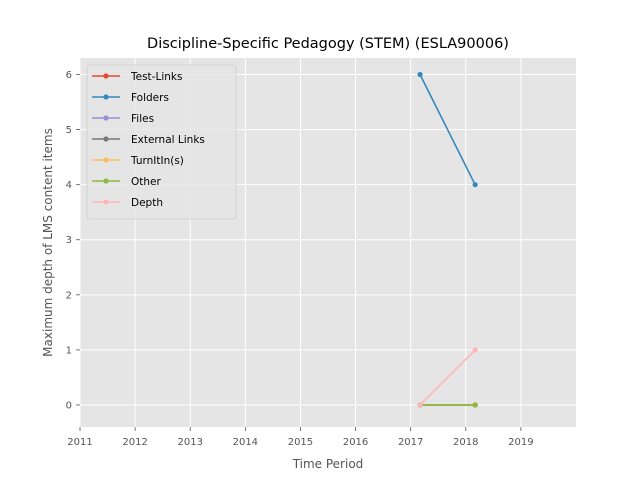  I want to click on x-tick-label: 2015, so click(300, 442).